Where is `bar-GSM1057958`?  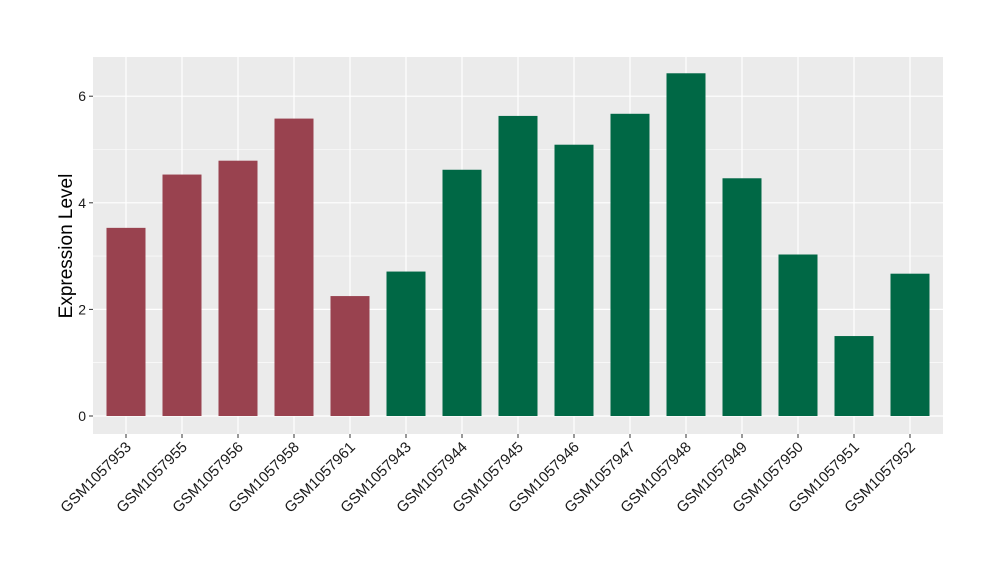
bar-GSM1057958 is located at coordinates (294, 267).